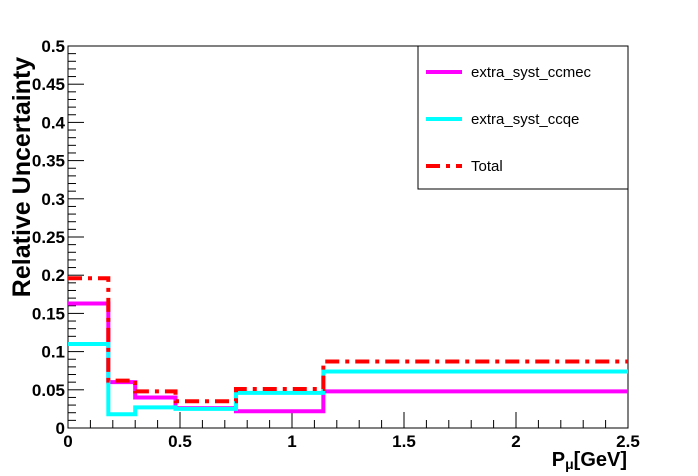 The width and height of the screenshot is (698, 476). Describe the element at coordinates (48, 161) in the screenshot. I see `y-tick-label: 0.35` at that location.